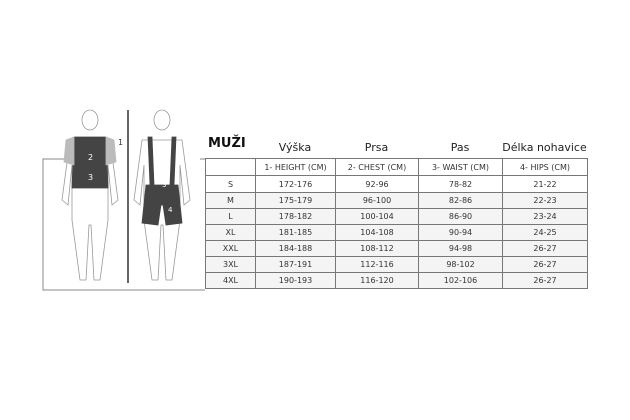 The image size is (630, 420). Describe the element at coordinates (90, 195) in the screenshot. I see `front-figure` at that location.